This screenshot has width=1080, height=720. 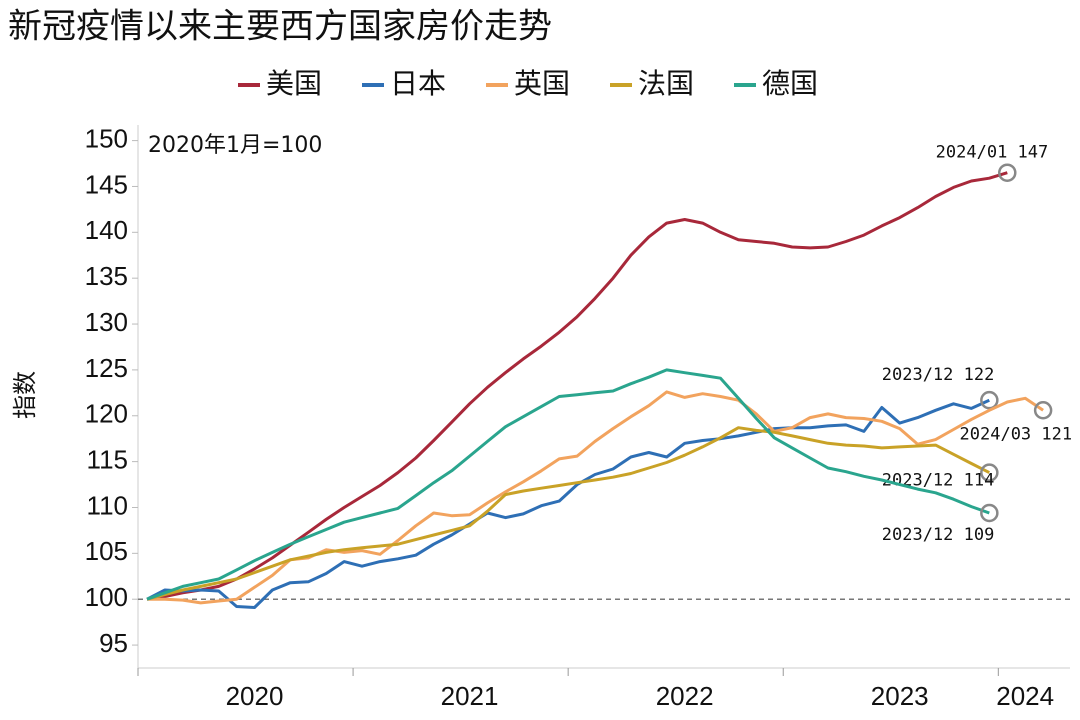 I want to click on x-tick-label: 2022, so click(x=685, y=696).